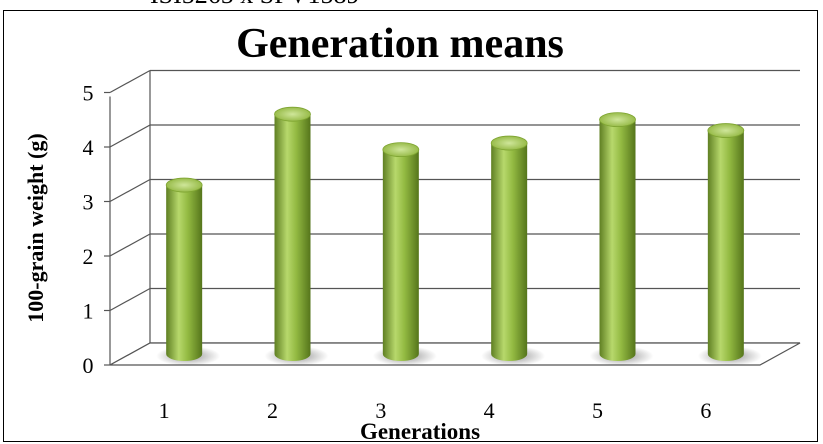 This screenshot has height=444, width=823. What do you see at coordinates (420, 431) in the screenshot?
I see `x-axis-label: Generations` at bounding box center [420, 431].